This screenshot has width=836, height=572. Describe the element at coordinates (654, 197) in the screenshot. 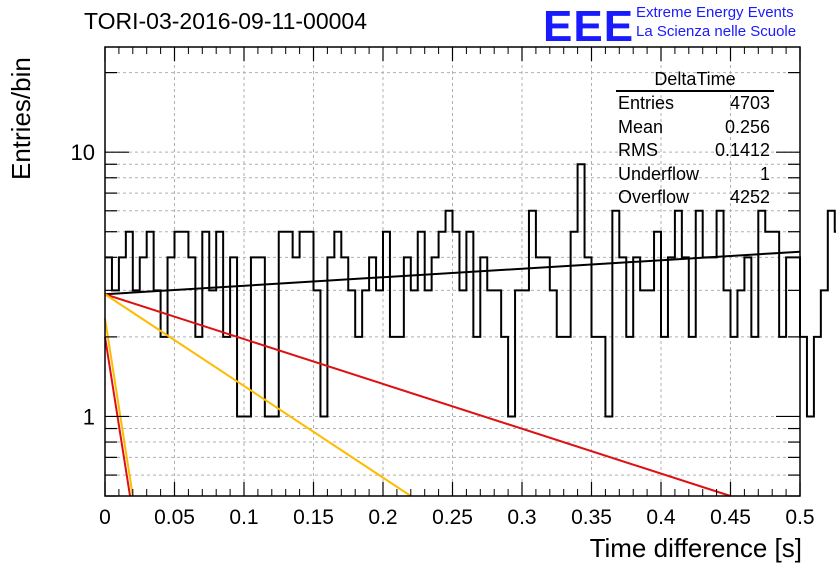

I see `stats-label: Overflow` at that location.